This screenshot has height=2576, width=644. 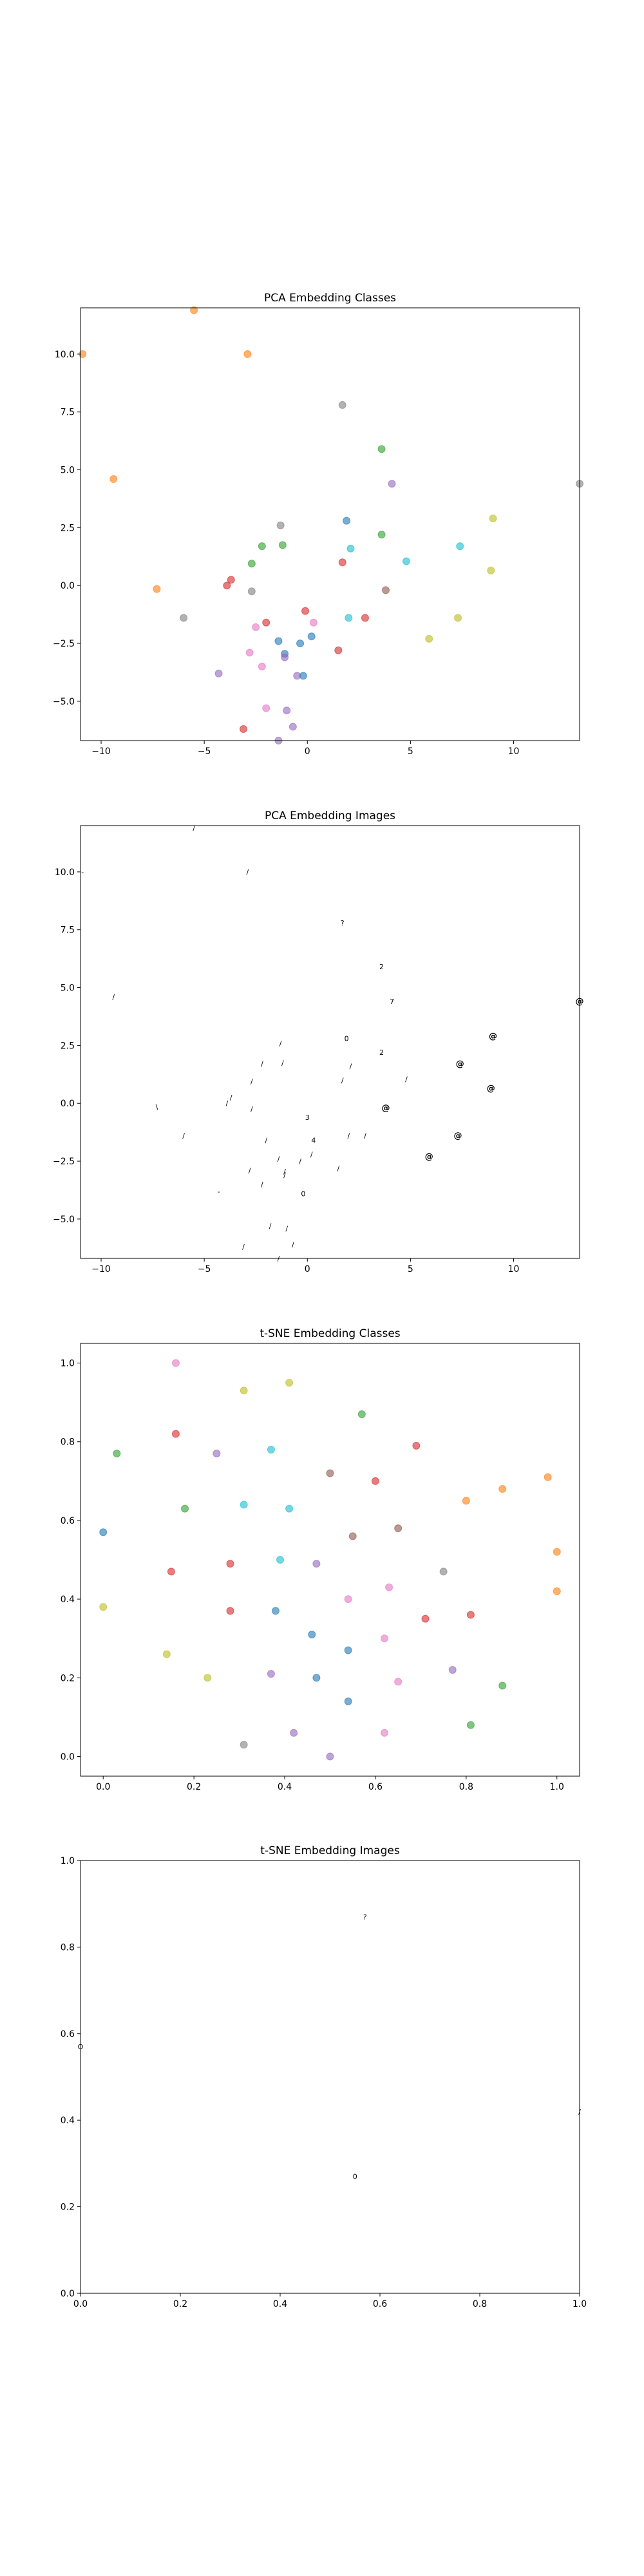 What do you see at coordinates (113, 997) in the screenshot?
I see `image-thumbnail-4: /` at bounding box center [113, 997].